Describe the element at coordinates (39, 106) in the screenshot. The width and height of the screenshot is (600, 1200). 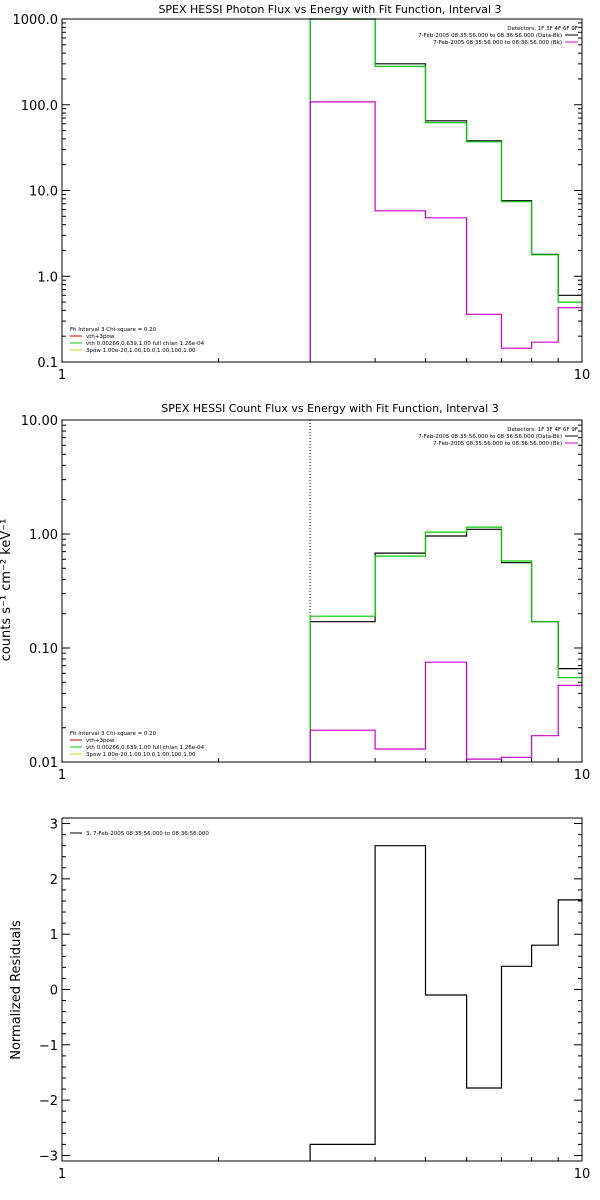
I see `y-tick-label: 100.0` at that location.